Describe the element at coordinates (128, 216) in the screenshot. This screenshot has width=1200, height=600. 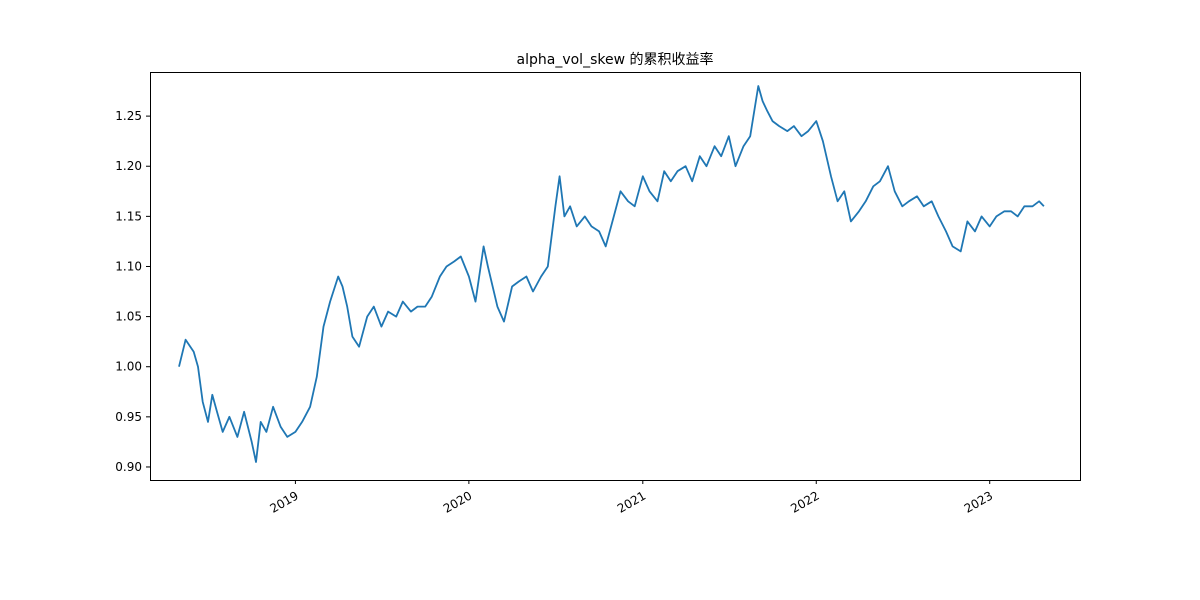
I see `y-tick-label-5: 1.15` at that location.